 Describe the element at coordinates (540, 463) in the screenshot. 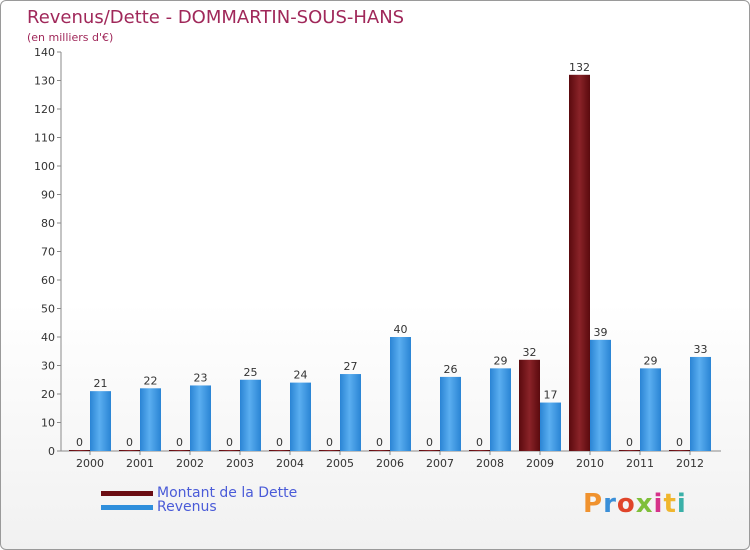

I see `x-tick-label: 2009` at that location.